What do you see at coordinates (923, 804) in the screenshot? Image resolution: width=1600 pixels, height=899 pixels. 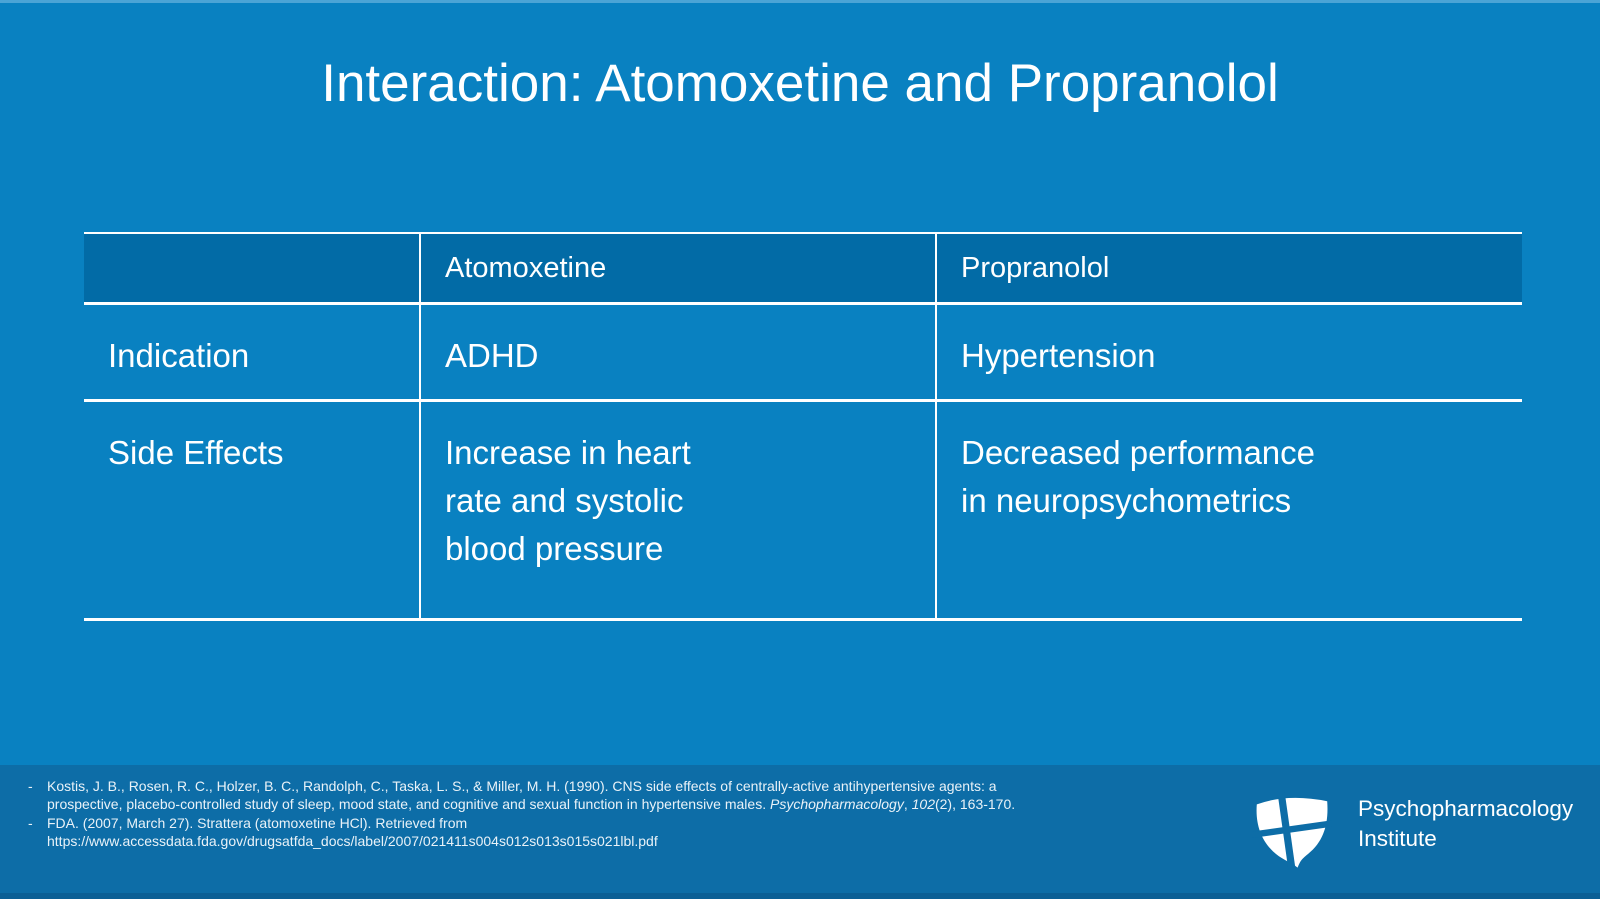 I see `journal-volume: 102` at bounding box center [923, 804].